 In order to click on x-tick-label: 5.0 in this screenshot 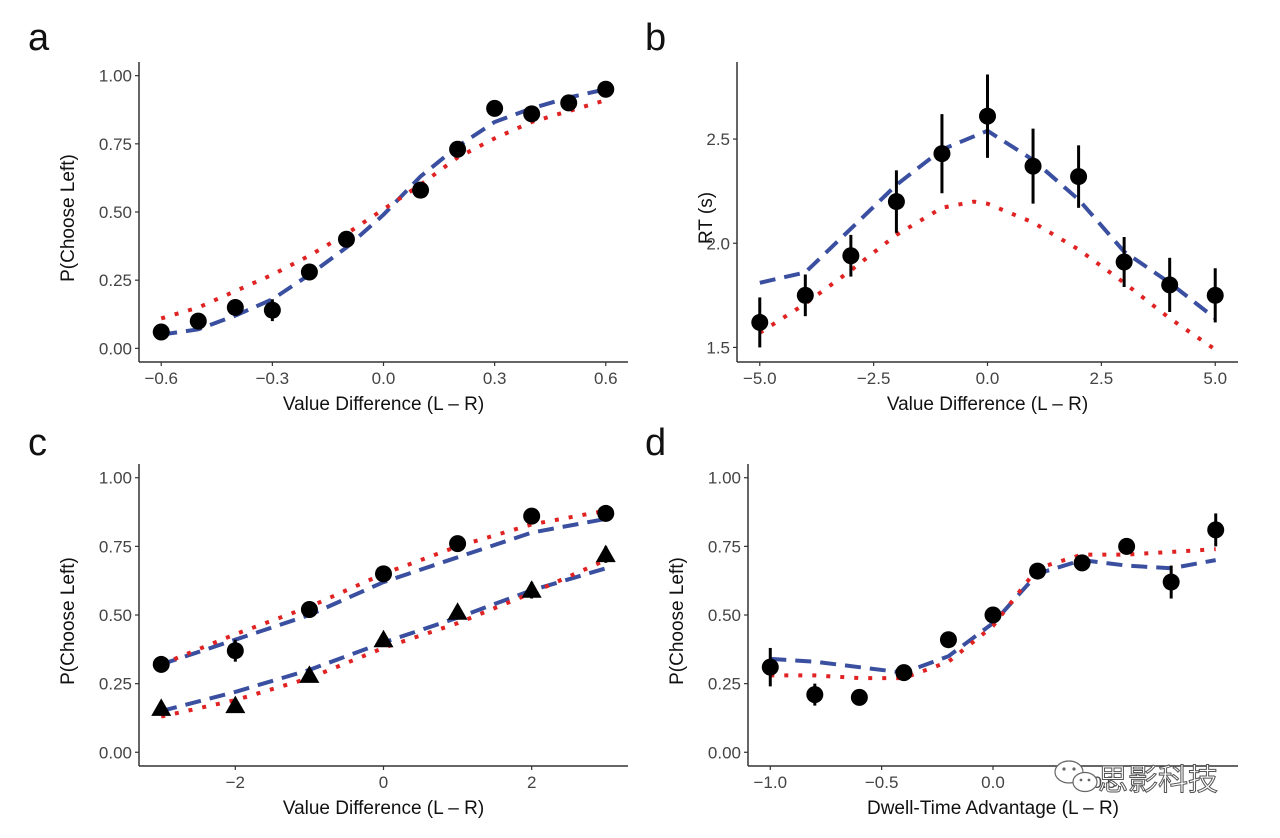, I will do `click(1215, 378)`.